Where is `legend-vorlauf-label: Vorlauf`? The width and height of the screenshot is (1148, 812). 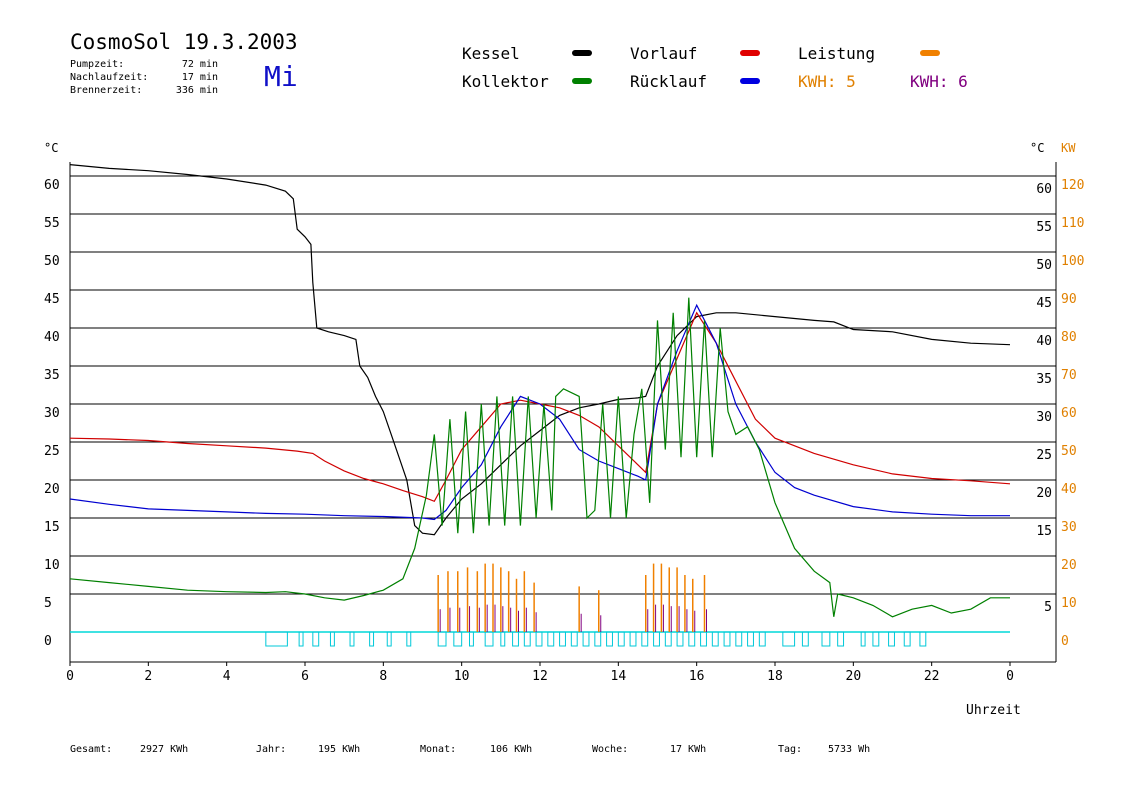
legend-vorlauf-label: Vorlauf is located at coordinates (664, 53).